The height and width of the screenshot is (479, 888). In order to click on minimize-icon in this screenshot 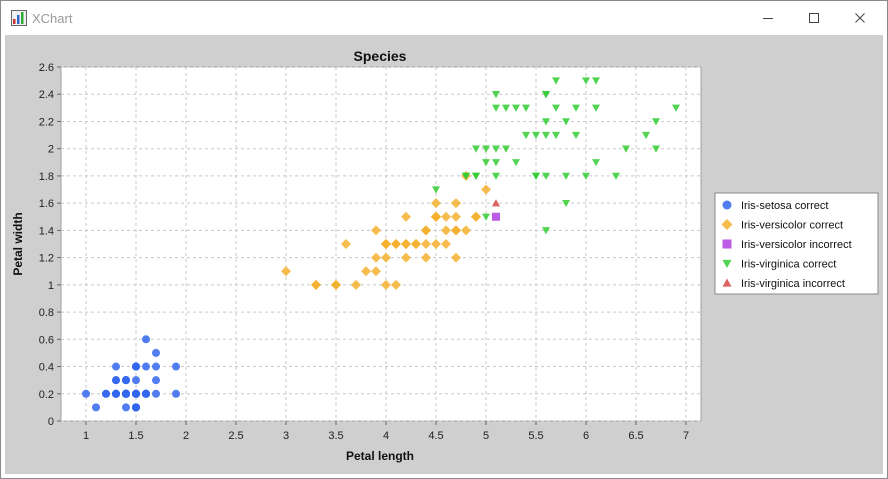, I will do `click(768, 18)`.